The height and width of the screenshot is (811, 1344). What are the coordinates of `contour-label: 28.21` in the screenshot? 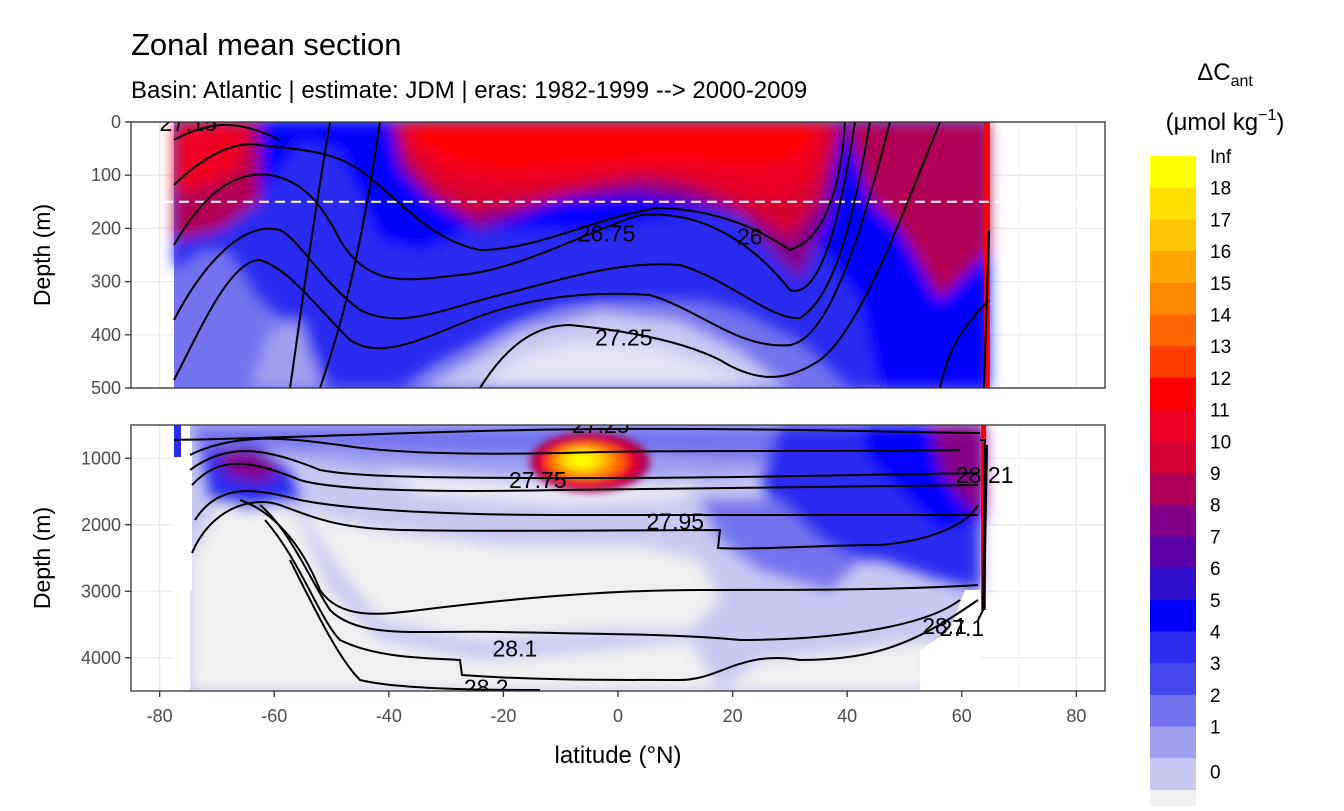 It's located at (985, 475).